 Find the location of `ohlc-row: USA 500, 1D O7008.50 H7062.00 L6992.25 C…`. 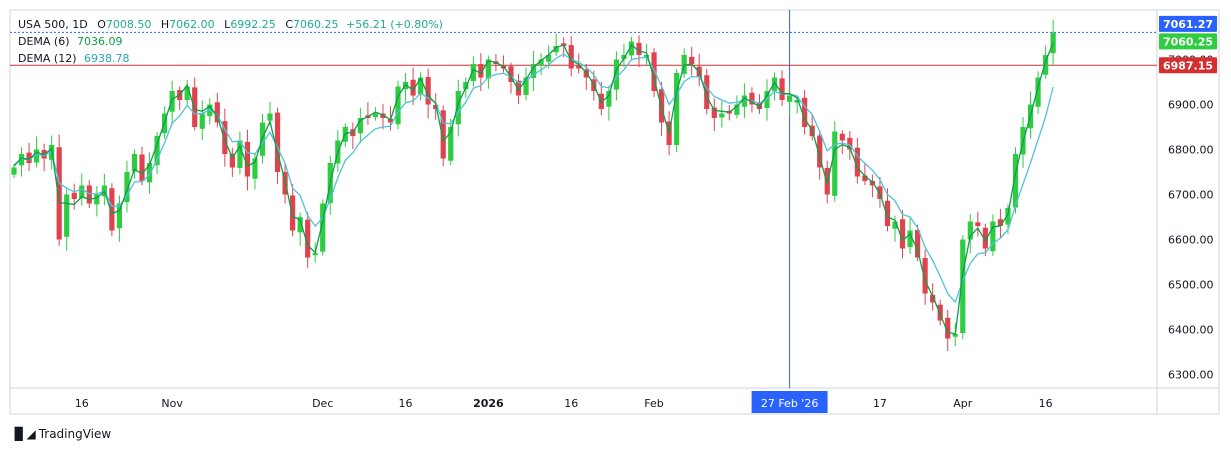

ohlc-row: USA 500, 1D O7008.50 H7062.00 L6992.25 C… is located at coordinates (230, 24).